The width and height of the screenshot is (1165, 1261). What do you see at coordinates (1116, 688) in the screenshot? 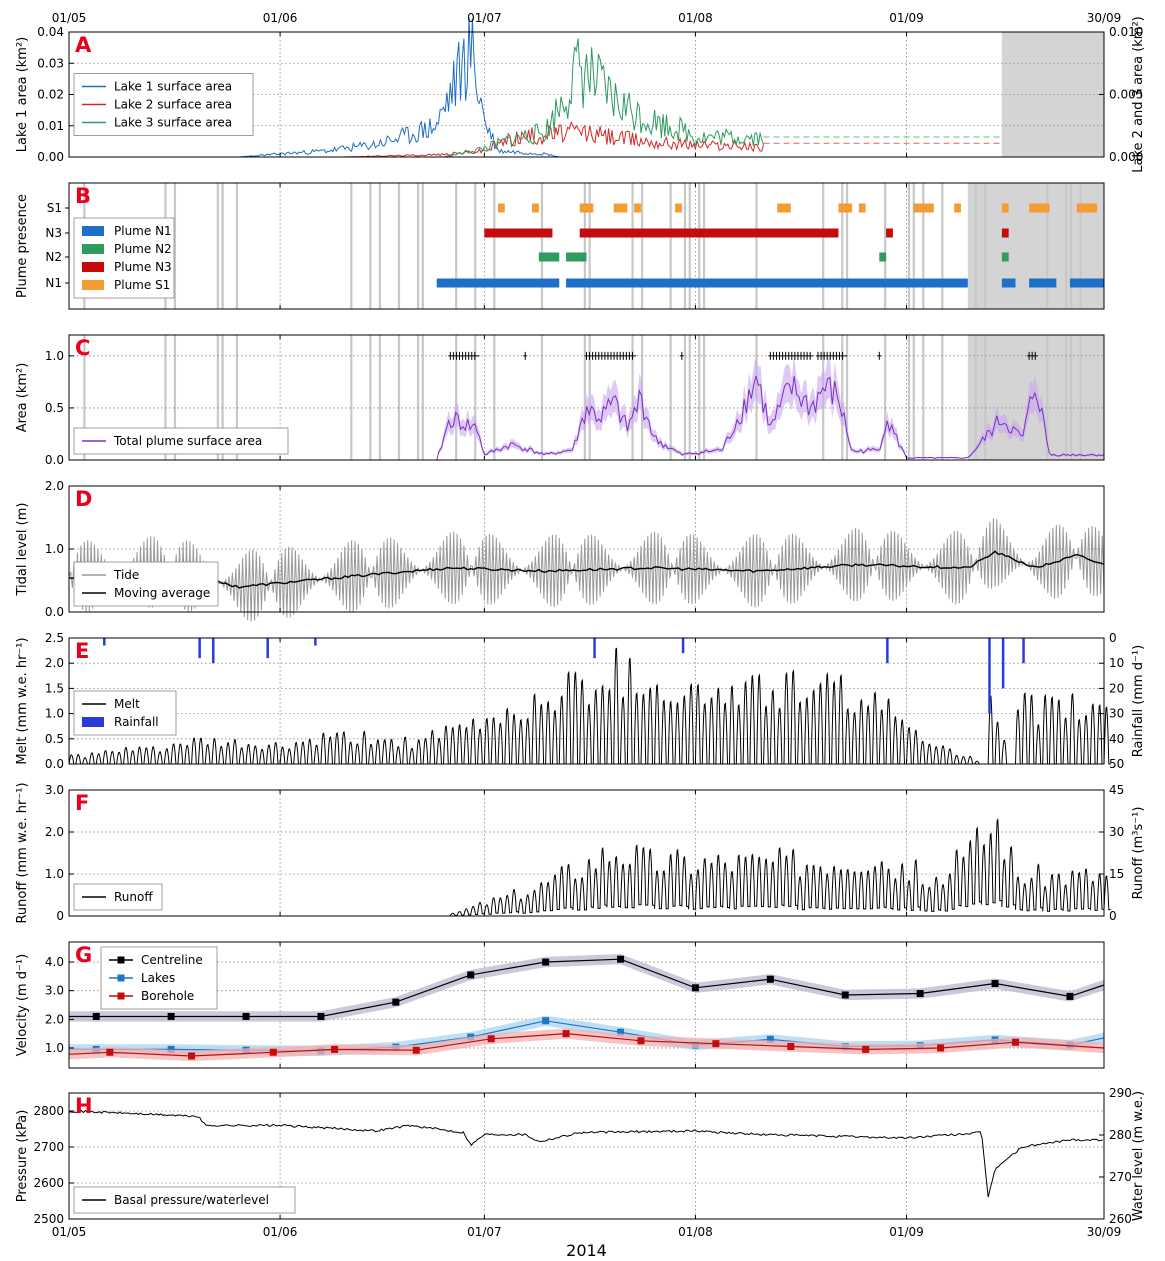
I see `y-tick-label-right: 20` at bounding box center [1116, 688].